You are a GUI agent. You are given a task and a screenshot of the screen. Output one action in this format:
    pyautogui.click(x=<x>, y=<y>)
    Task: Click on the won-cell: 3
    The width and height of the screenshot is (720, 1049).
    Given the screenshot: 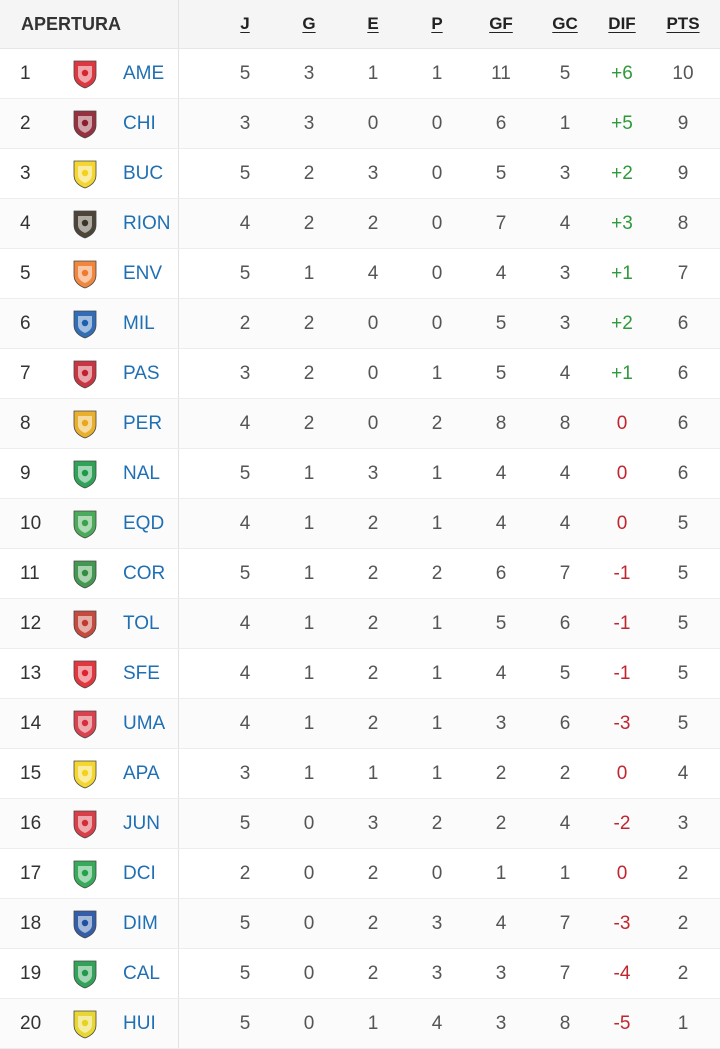 What is the action you would take?
    pyautogui.click(x=309, y=123)
    